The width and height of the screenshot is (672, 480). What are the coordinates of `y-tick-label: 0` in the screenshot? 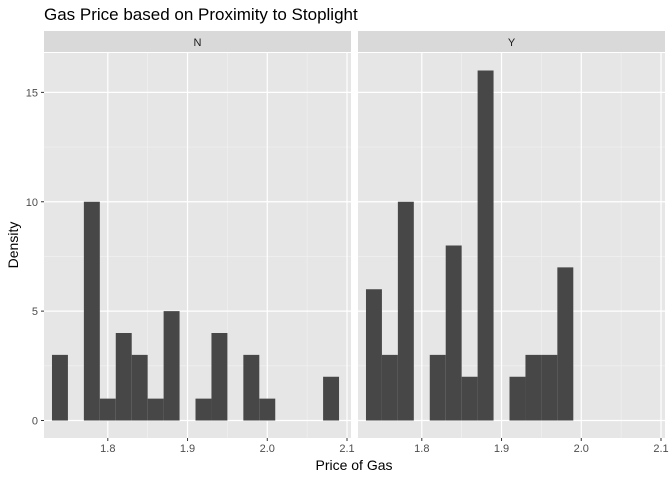 It's located at (35, 422).